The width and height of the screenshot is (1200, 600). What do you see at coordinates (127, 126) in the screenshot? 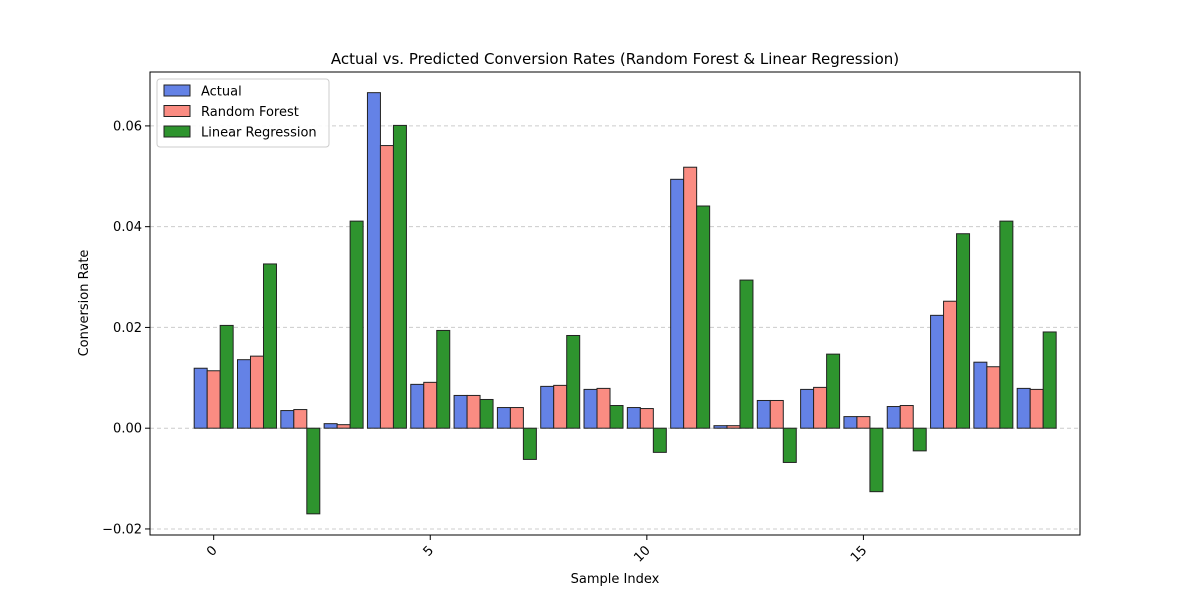
I see `y-tick-label: 0.06` at bounding box center [127, 126].